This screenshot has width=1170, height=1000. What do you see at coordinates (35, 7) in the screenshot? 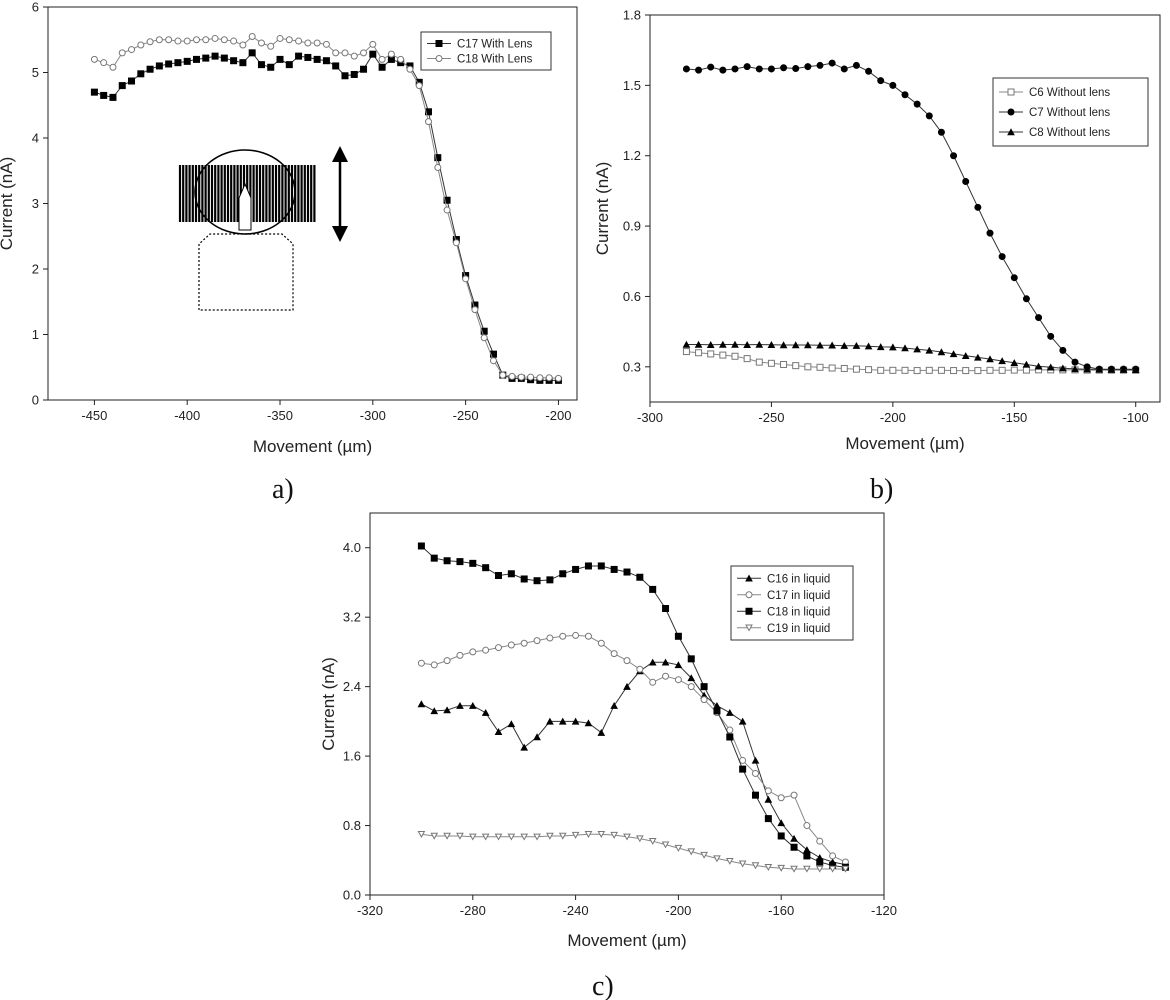
I see `y-tick-label: 6` at bounding box center [35, 7].